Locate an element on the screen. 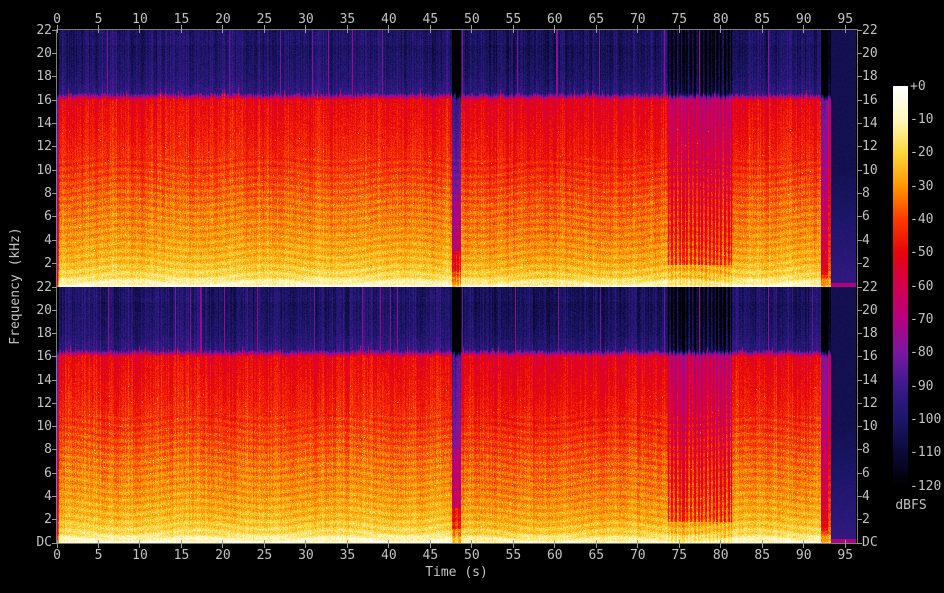 The height and width of the screenshot is (593, 944). time-tick-label-top: 75 is located at coordinates (679, 19).